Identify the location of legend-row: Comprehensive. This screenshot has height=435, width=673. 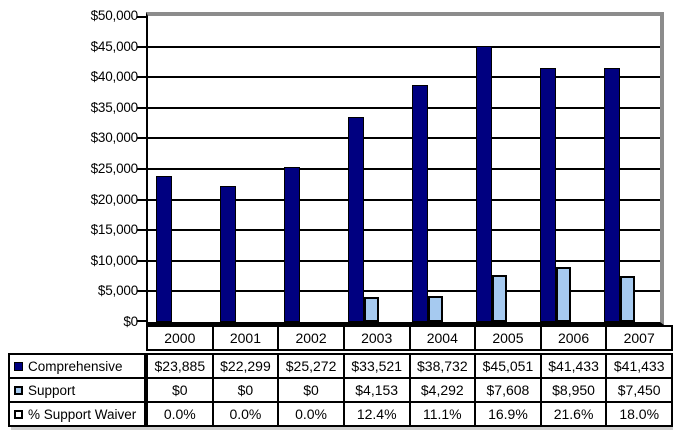
(77, 366).